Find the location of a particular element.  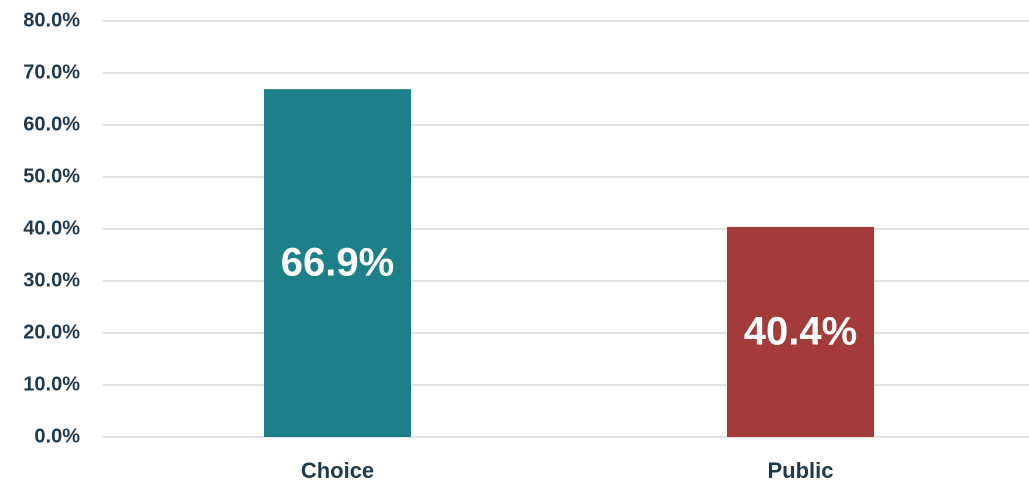

y-tick-label: 80.0% is located at coordinates (51, 20).